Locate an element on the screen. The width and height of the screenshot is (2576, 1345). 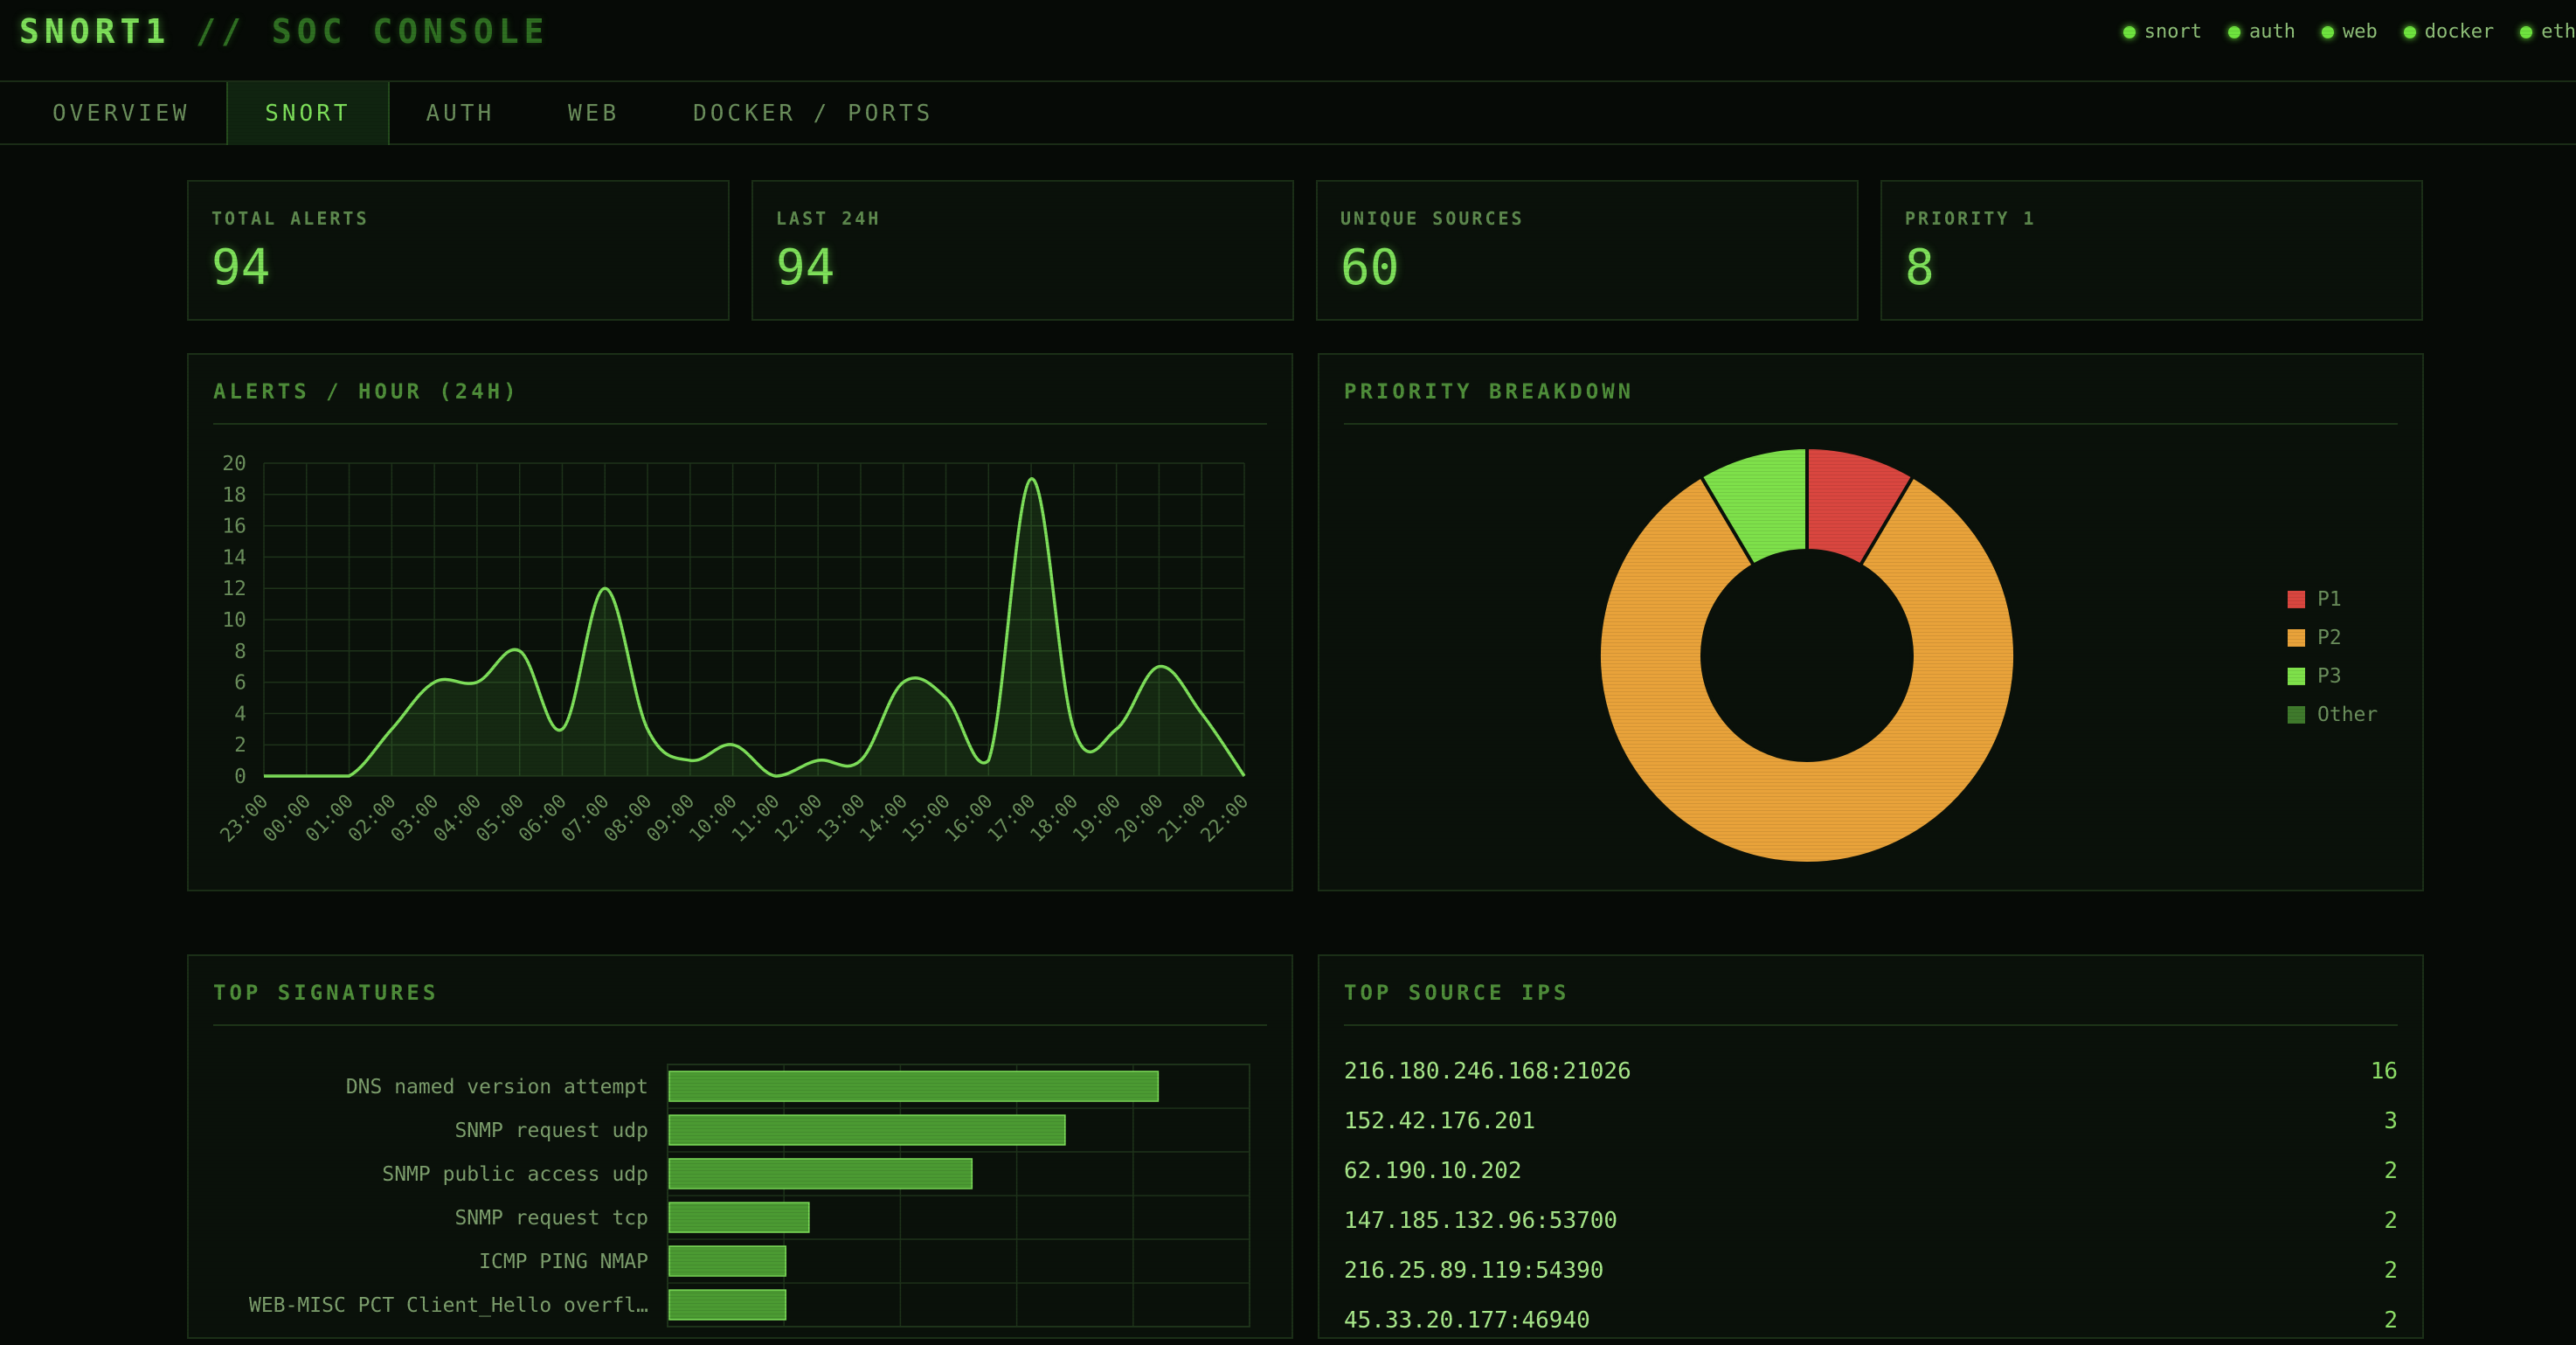
y-tick-label: 18 is located at coordinates (234, 495).